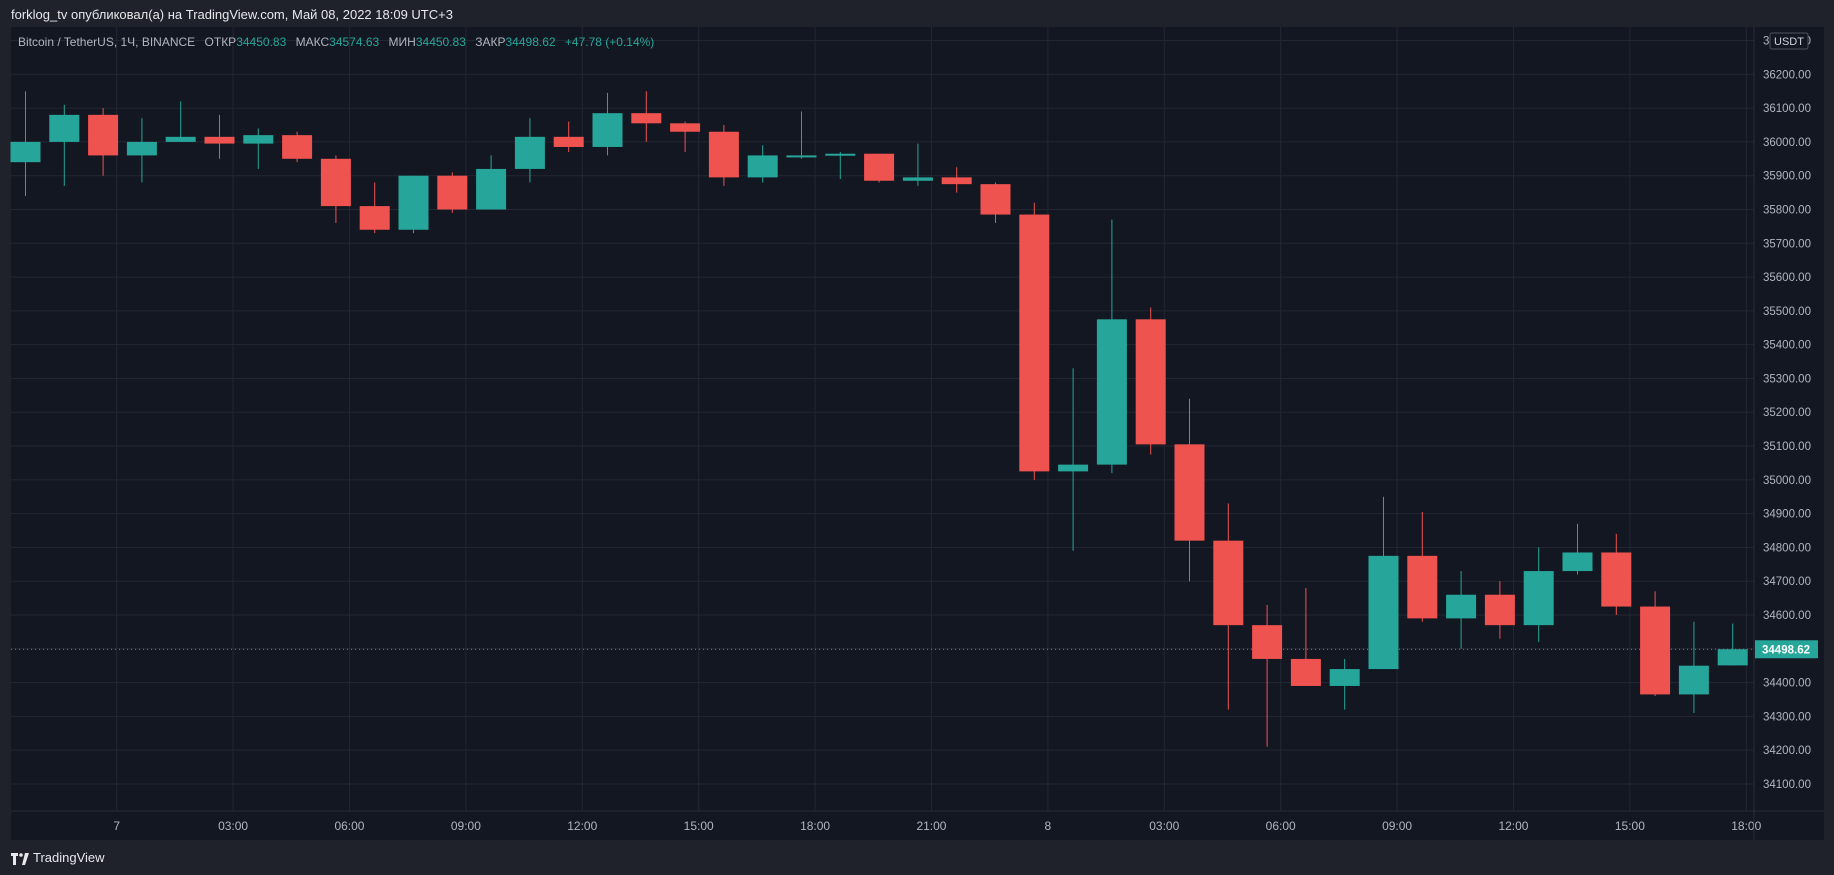  What do you see at coordinates (1787, 785) in the screenshot?
I see `y-tick-label: 34100.00` at bounding box center [1787, 785].